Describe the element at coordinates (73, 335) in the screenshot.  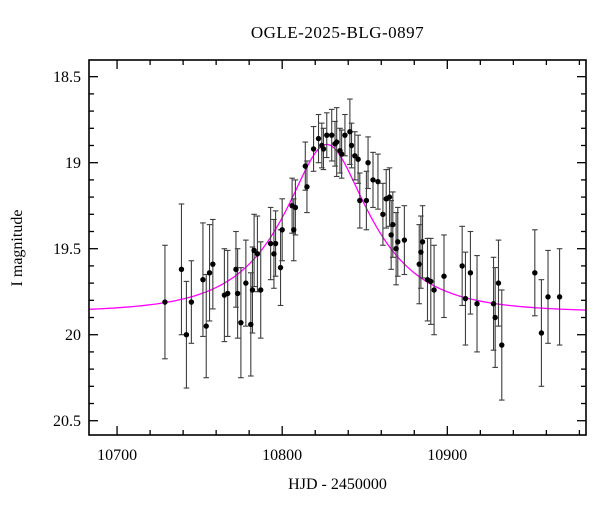
I see `y-tick-label: 20` at that location.